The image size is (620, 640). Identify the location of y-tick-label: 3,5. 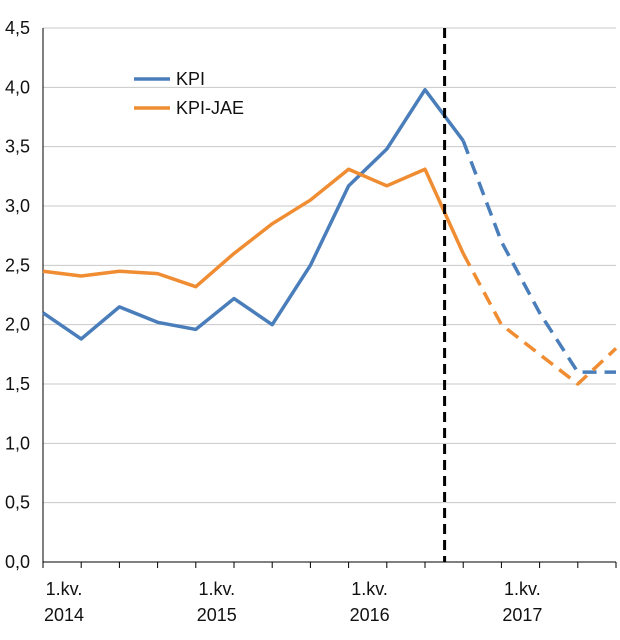
(17, 147).